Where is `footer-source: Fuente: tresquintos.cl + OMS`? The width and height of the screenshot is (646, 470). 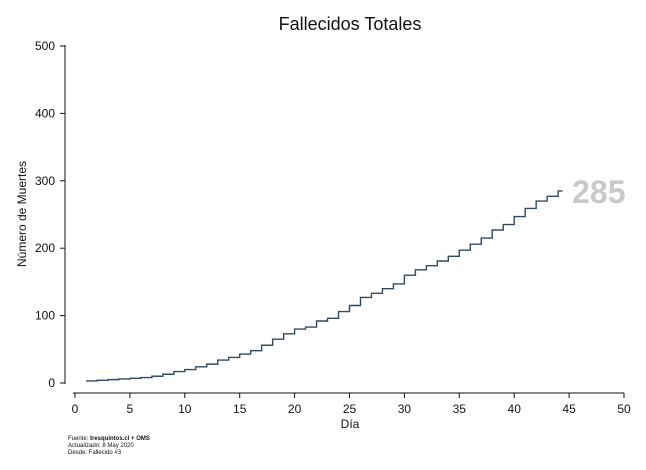 footer-source: Fuente: tresquintos.cl + OMS is located at coordinates (109, 439).